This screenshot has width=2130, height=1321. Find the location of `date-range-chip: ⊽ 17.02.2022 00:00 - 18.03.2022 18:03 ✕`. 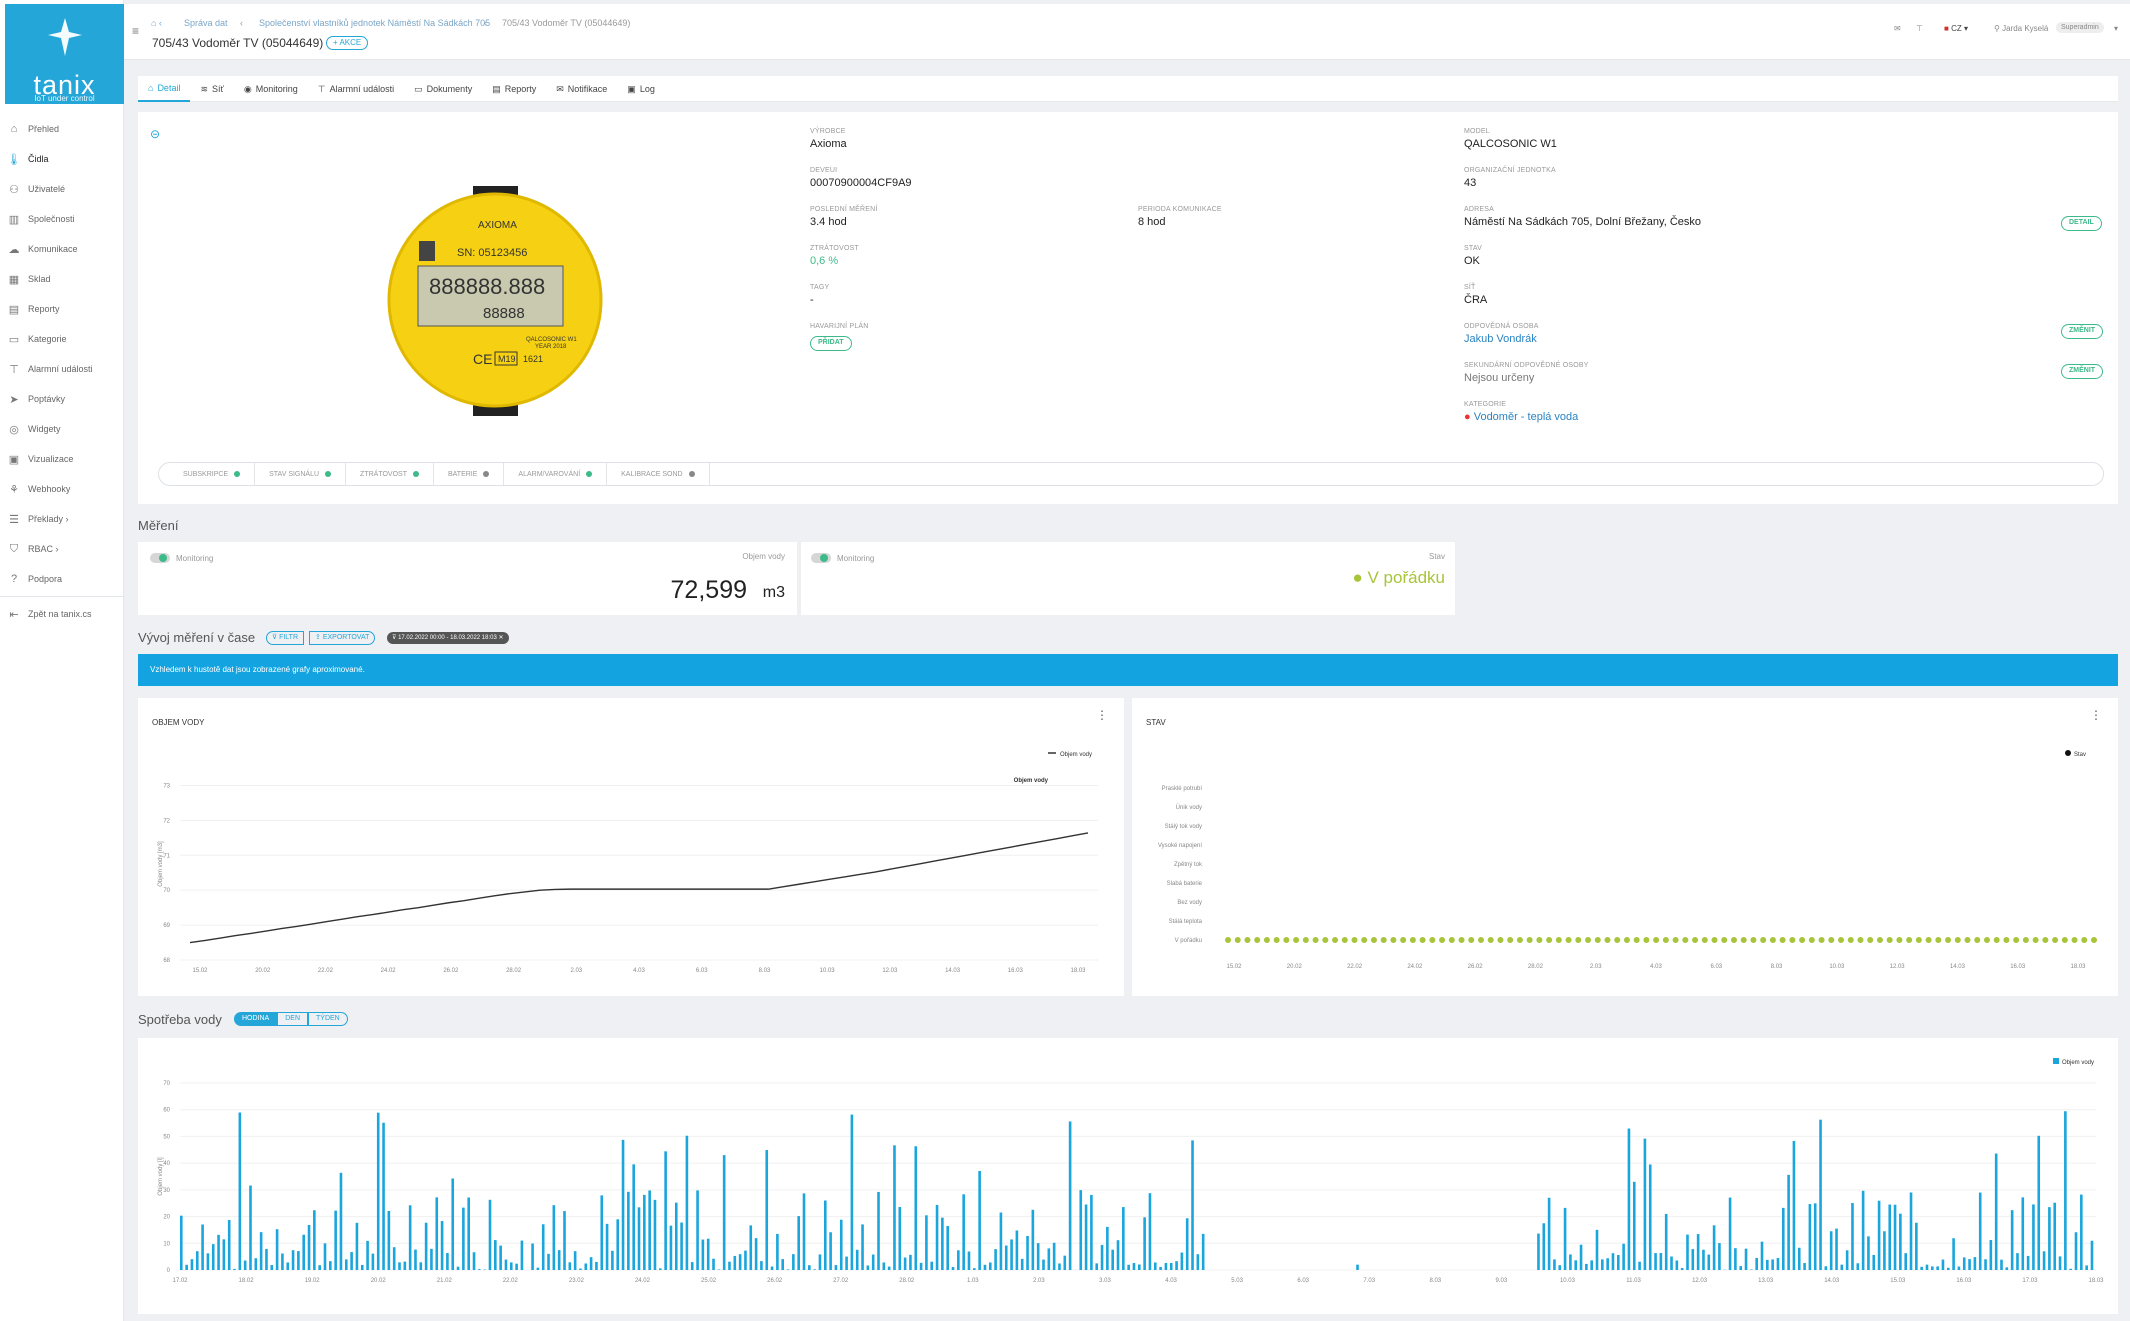

date-range-chip: ⊽ 17.02.2022 00:00 - 18.03.2022 18:03 ✕ is located at coordinates (448, 638).